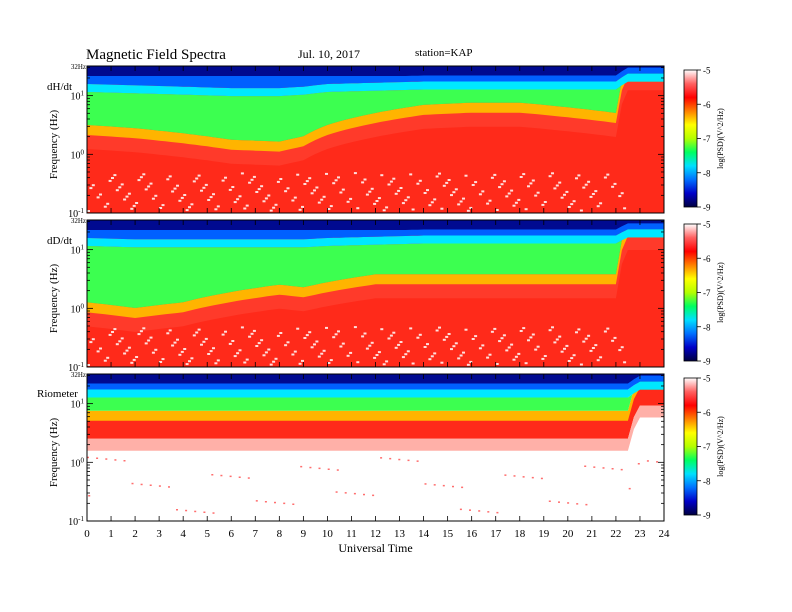 The image size is (792, 612). What do you see at coordinates (375, 151) in the screenshot?
I see `red-region` at bounding box center [375, 151].